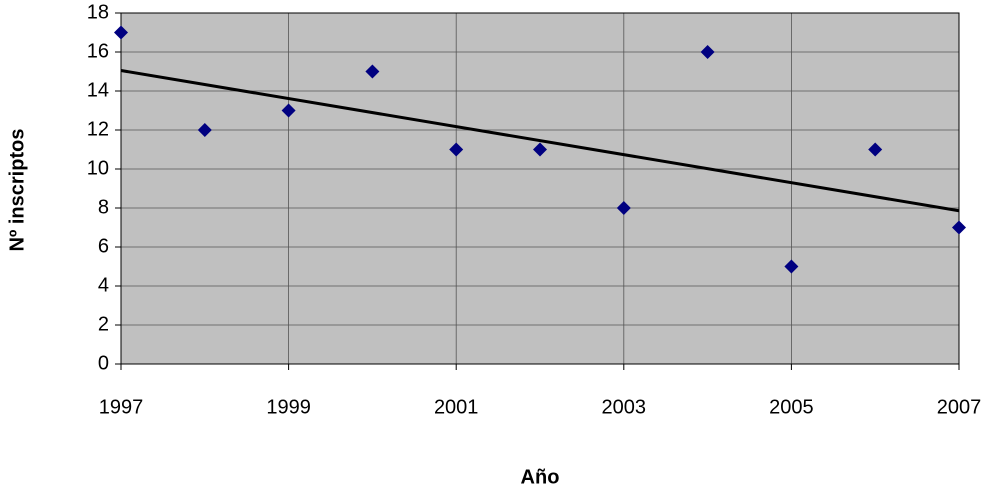 The height and width of the screenshot is (492, 988). Describe the element at coordinates (98, 51) in the screenshot. I see `y-tick-label: 16` at that location.